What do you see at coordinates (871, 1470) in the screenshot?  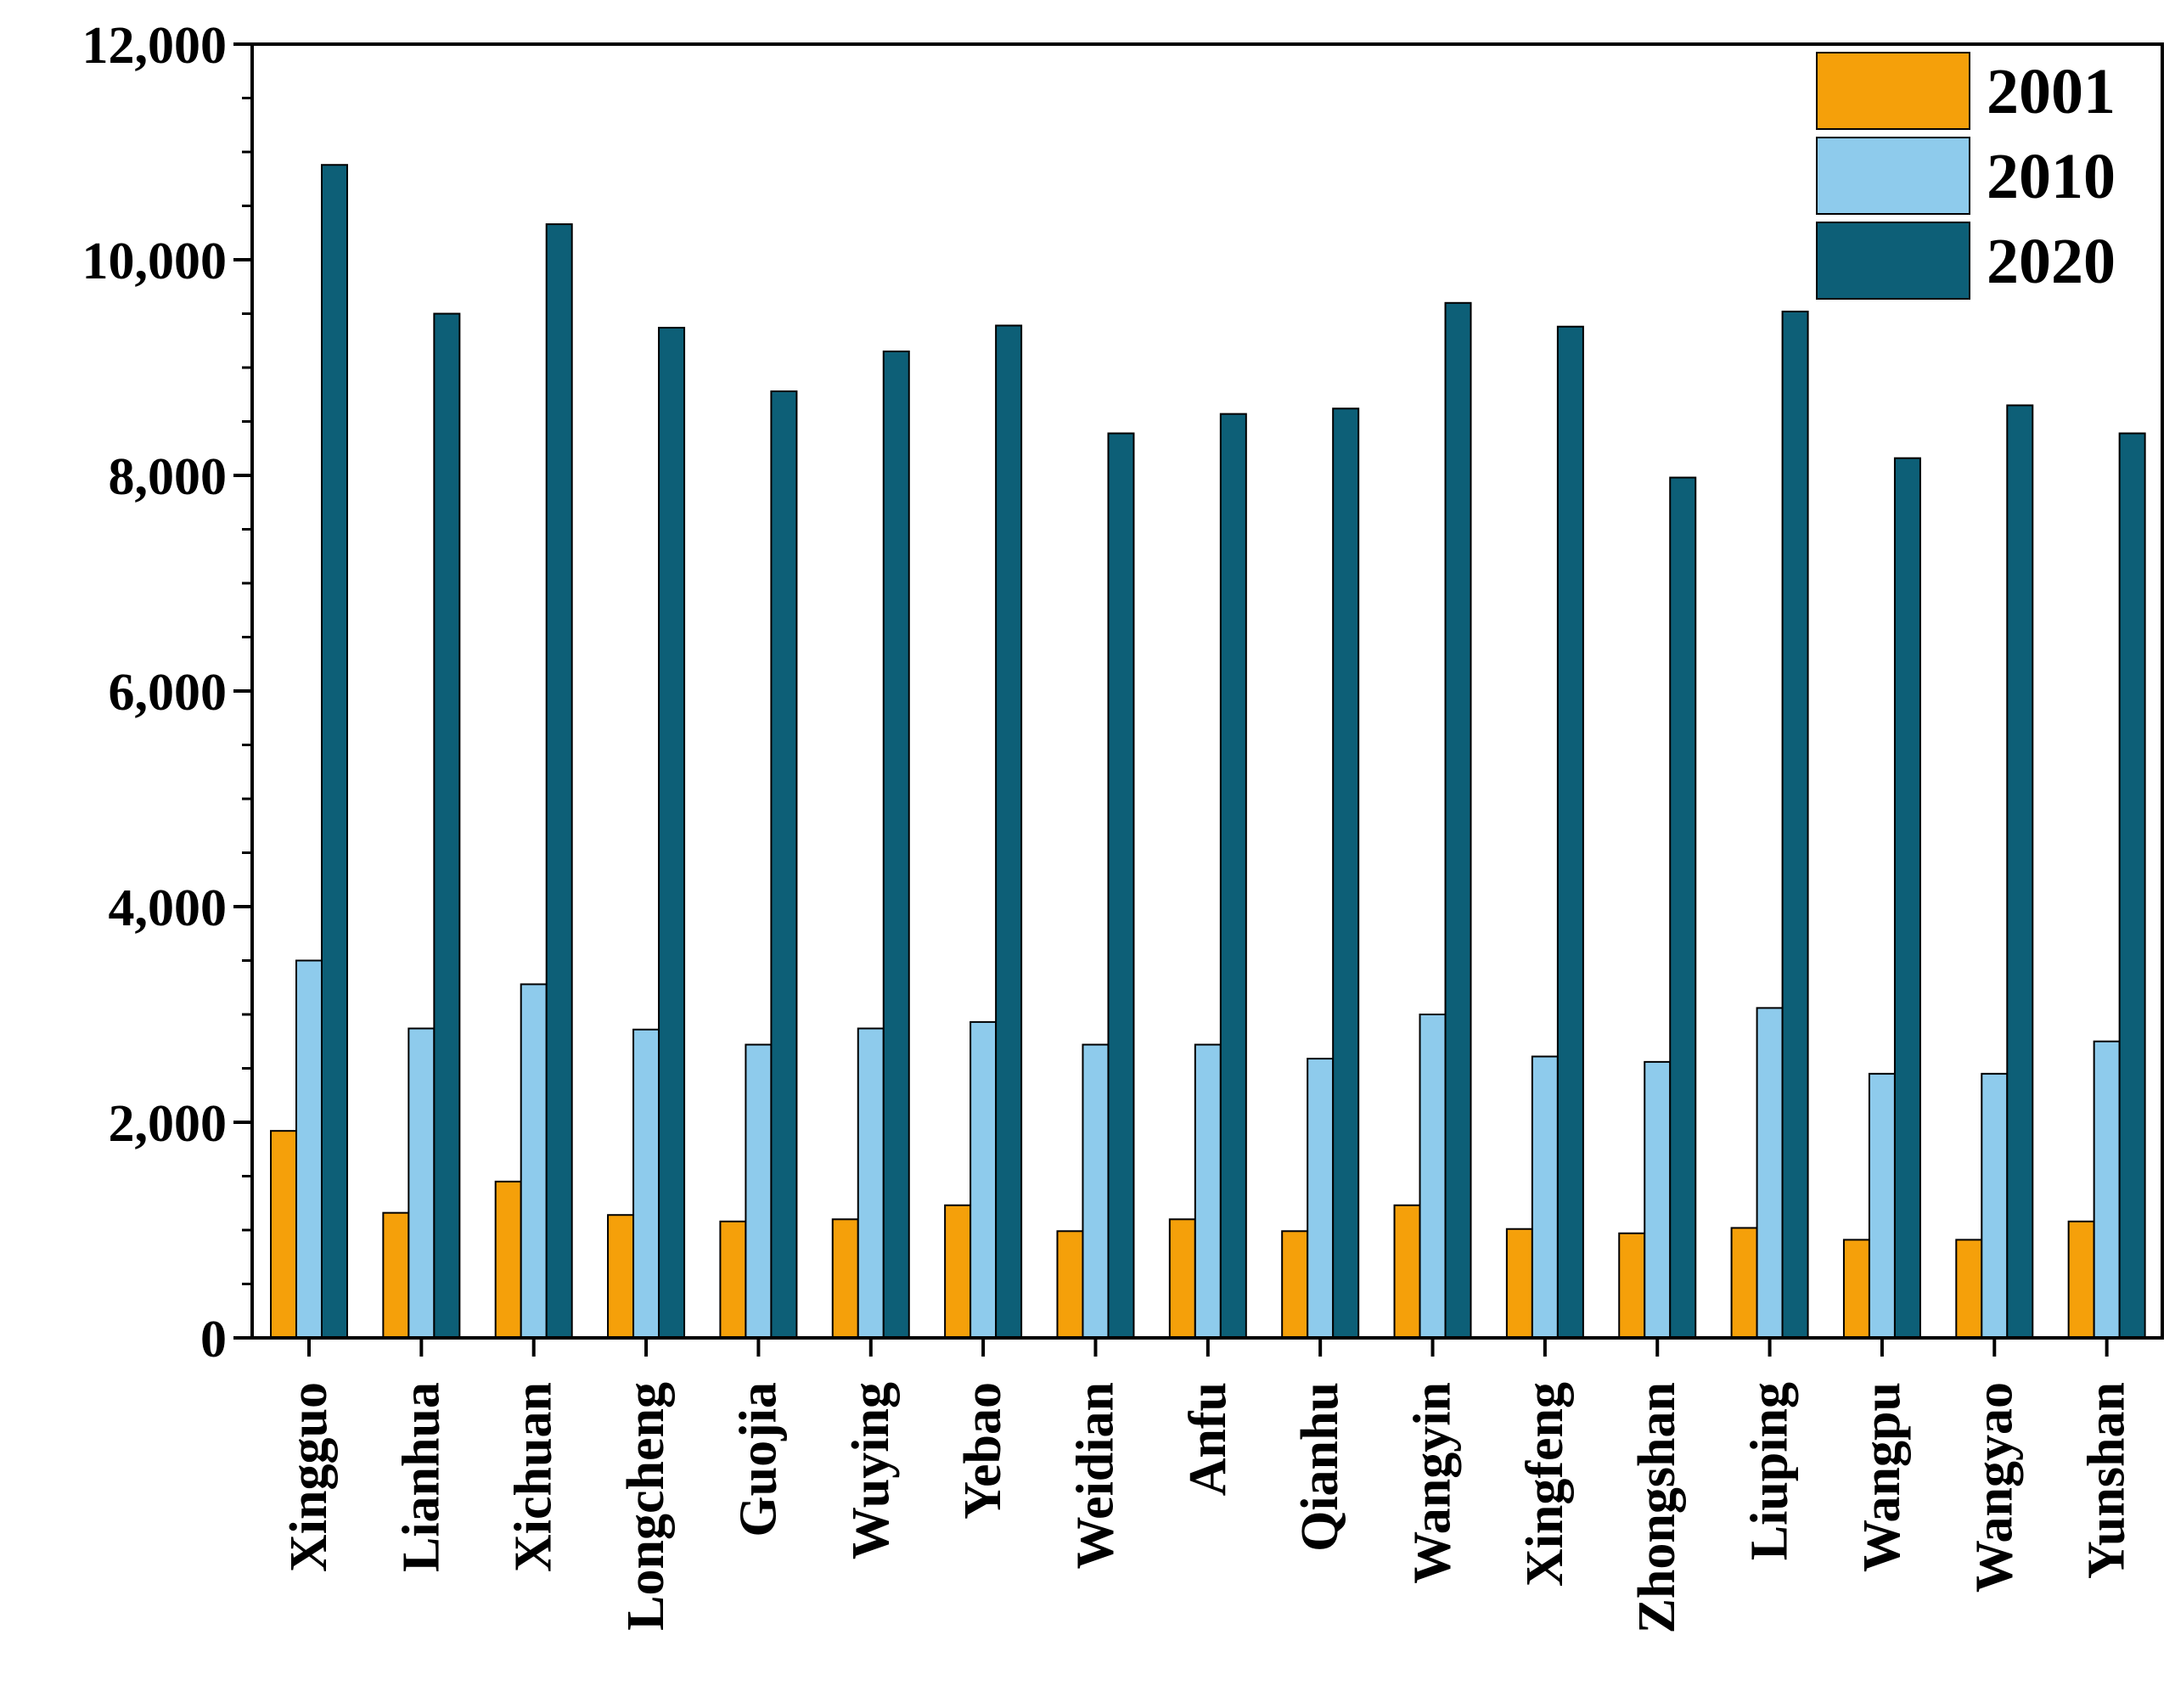 I see `x-tick-label-wuying: Wuying` at bounding box center [871, 1470].